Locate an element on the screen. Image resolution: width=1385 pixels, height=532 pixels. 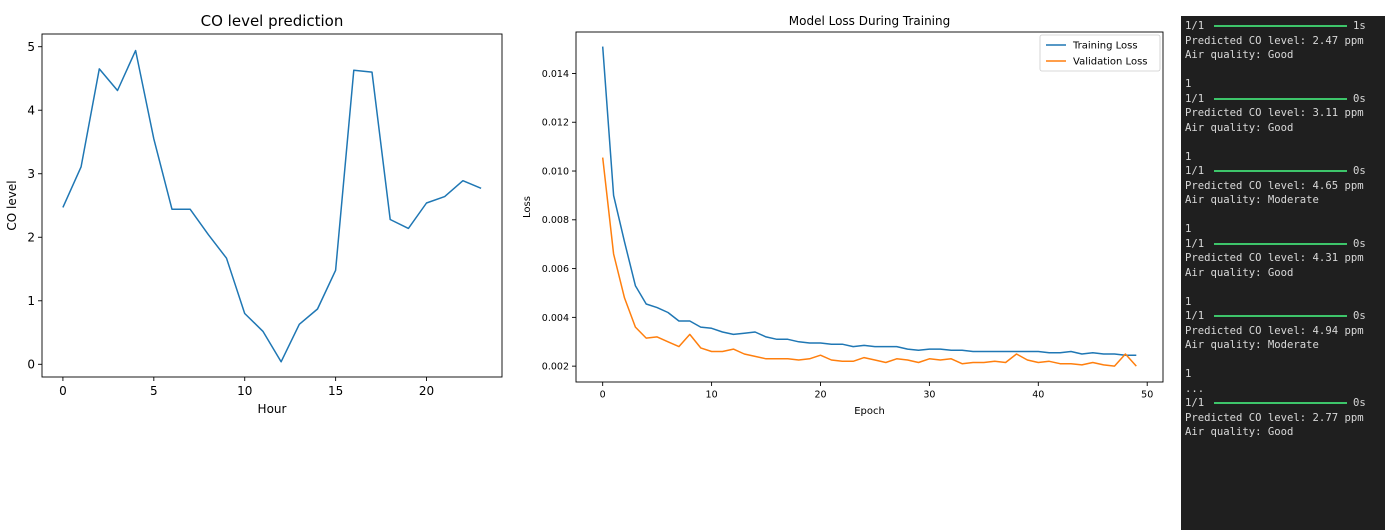
console-line: Predicted CO level: 4.65 ppm is located at coordinates (1274, 185).